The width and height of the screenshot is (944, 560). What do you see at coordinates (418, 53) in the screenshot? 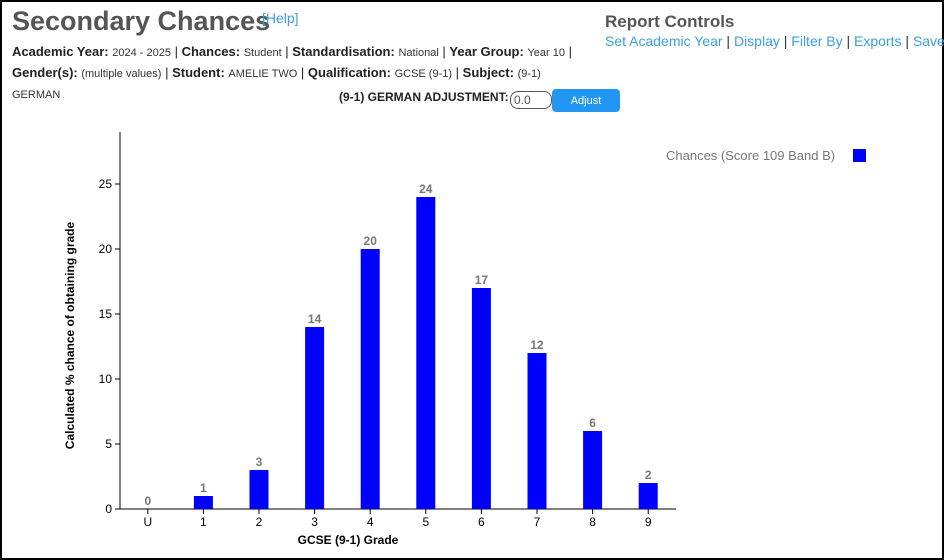
I see `standardisation-value: National` at bounding box center [418, 53].